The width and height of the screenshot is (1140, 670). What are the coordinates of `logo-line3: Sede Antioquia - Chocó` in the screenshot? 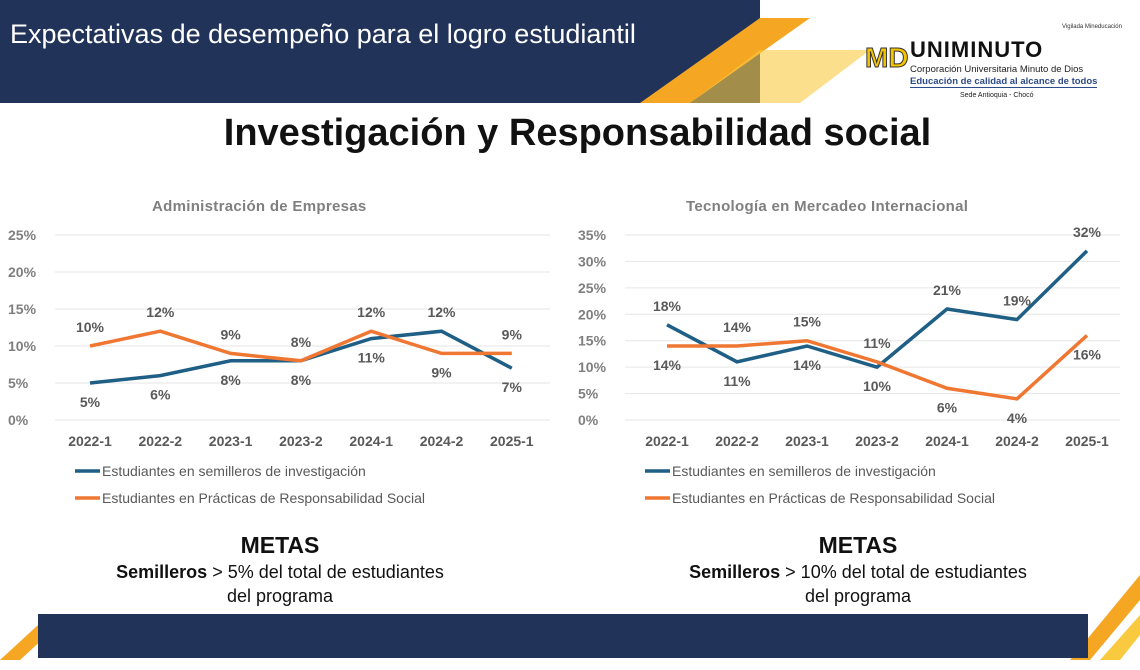 It's located at (997, 95).